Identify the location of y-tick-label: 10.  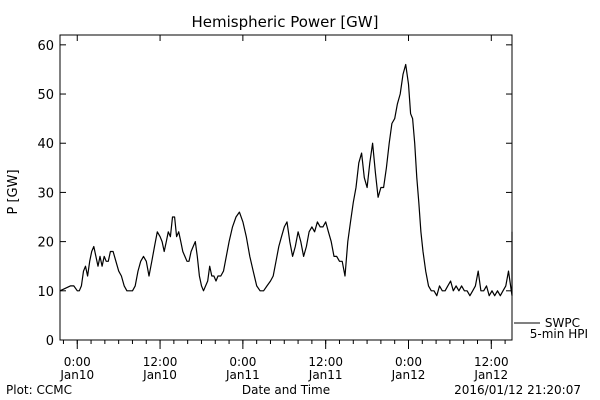
(45, 292).